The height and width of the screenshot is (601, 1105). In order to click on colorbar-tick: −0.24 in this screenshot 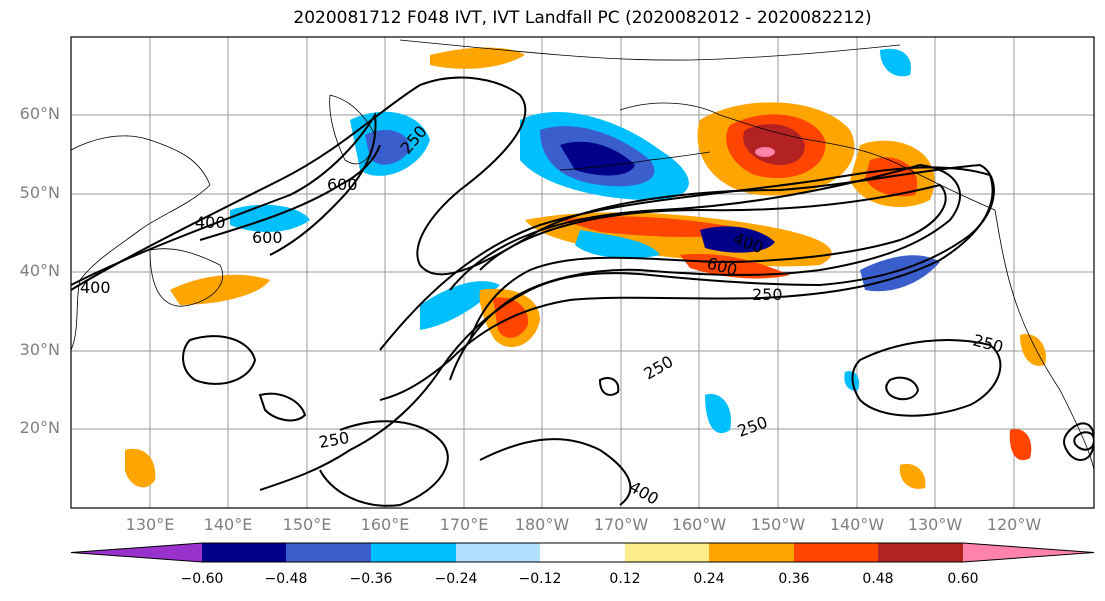, I will do `click(456, 579)`.